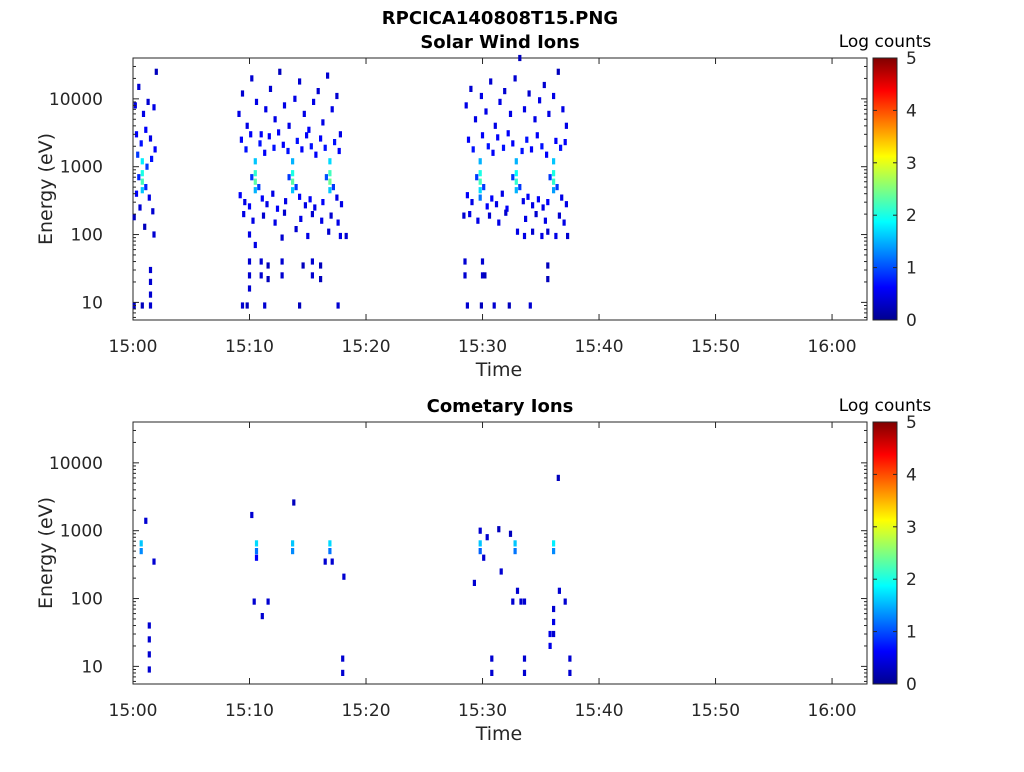 The height and width of the screenshot is (772, 1024). I want to click on x-tick-label: 15:10, so click(249, 711).